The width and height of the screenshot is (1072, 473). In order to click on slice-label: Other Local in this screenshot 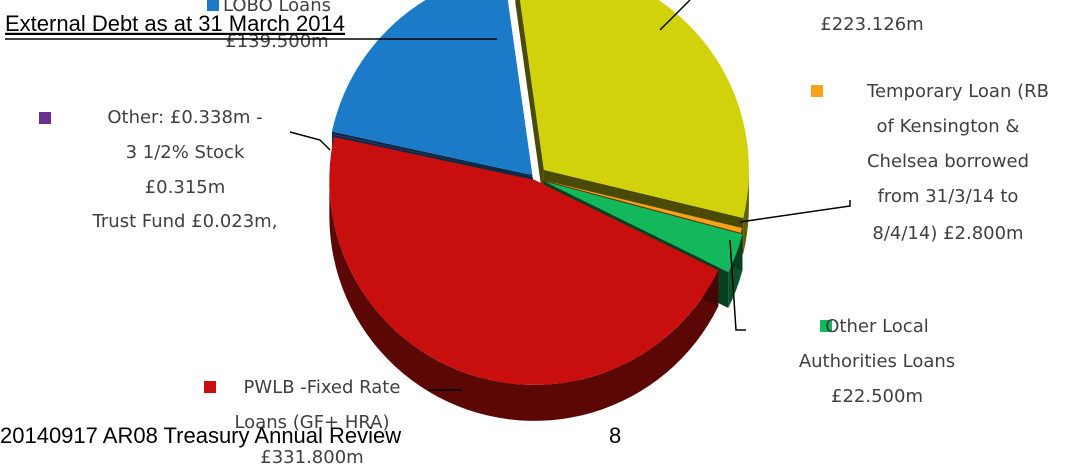, I will do `click(876, 326)`.